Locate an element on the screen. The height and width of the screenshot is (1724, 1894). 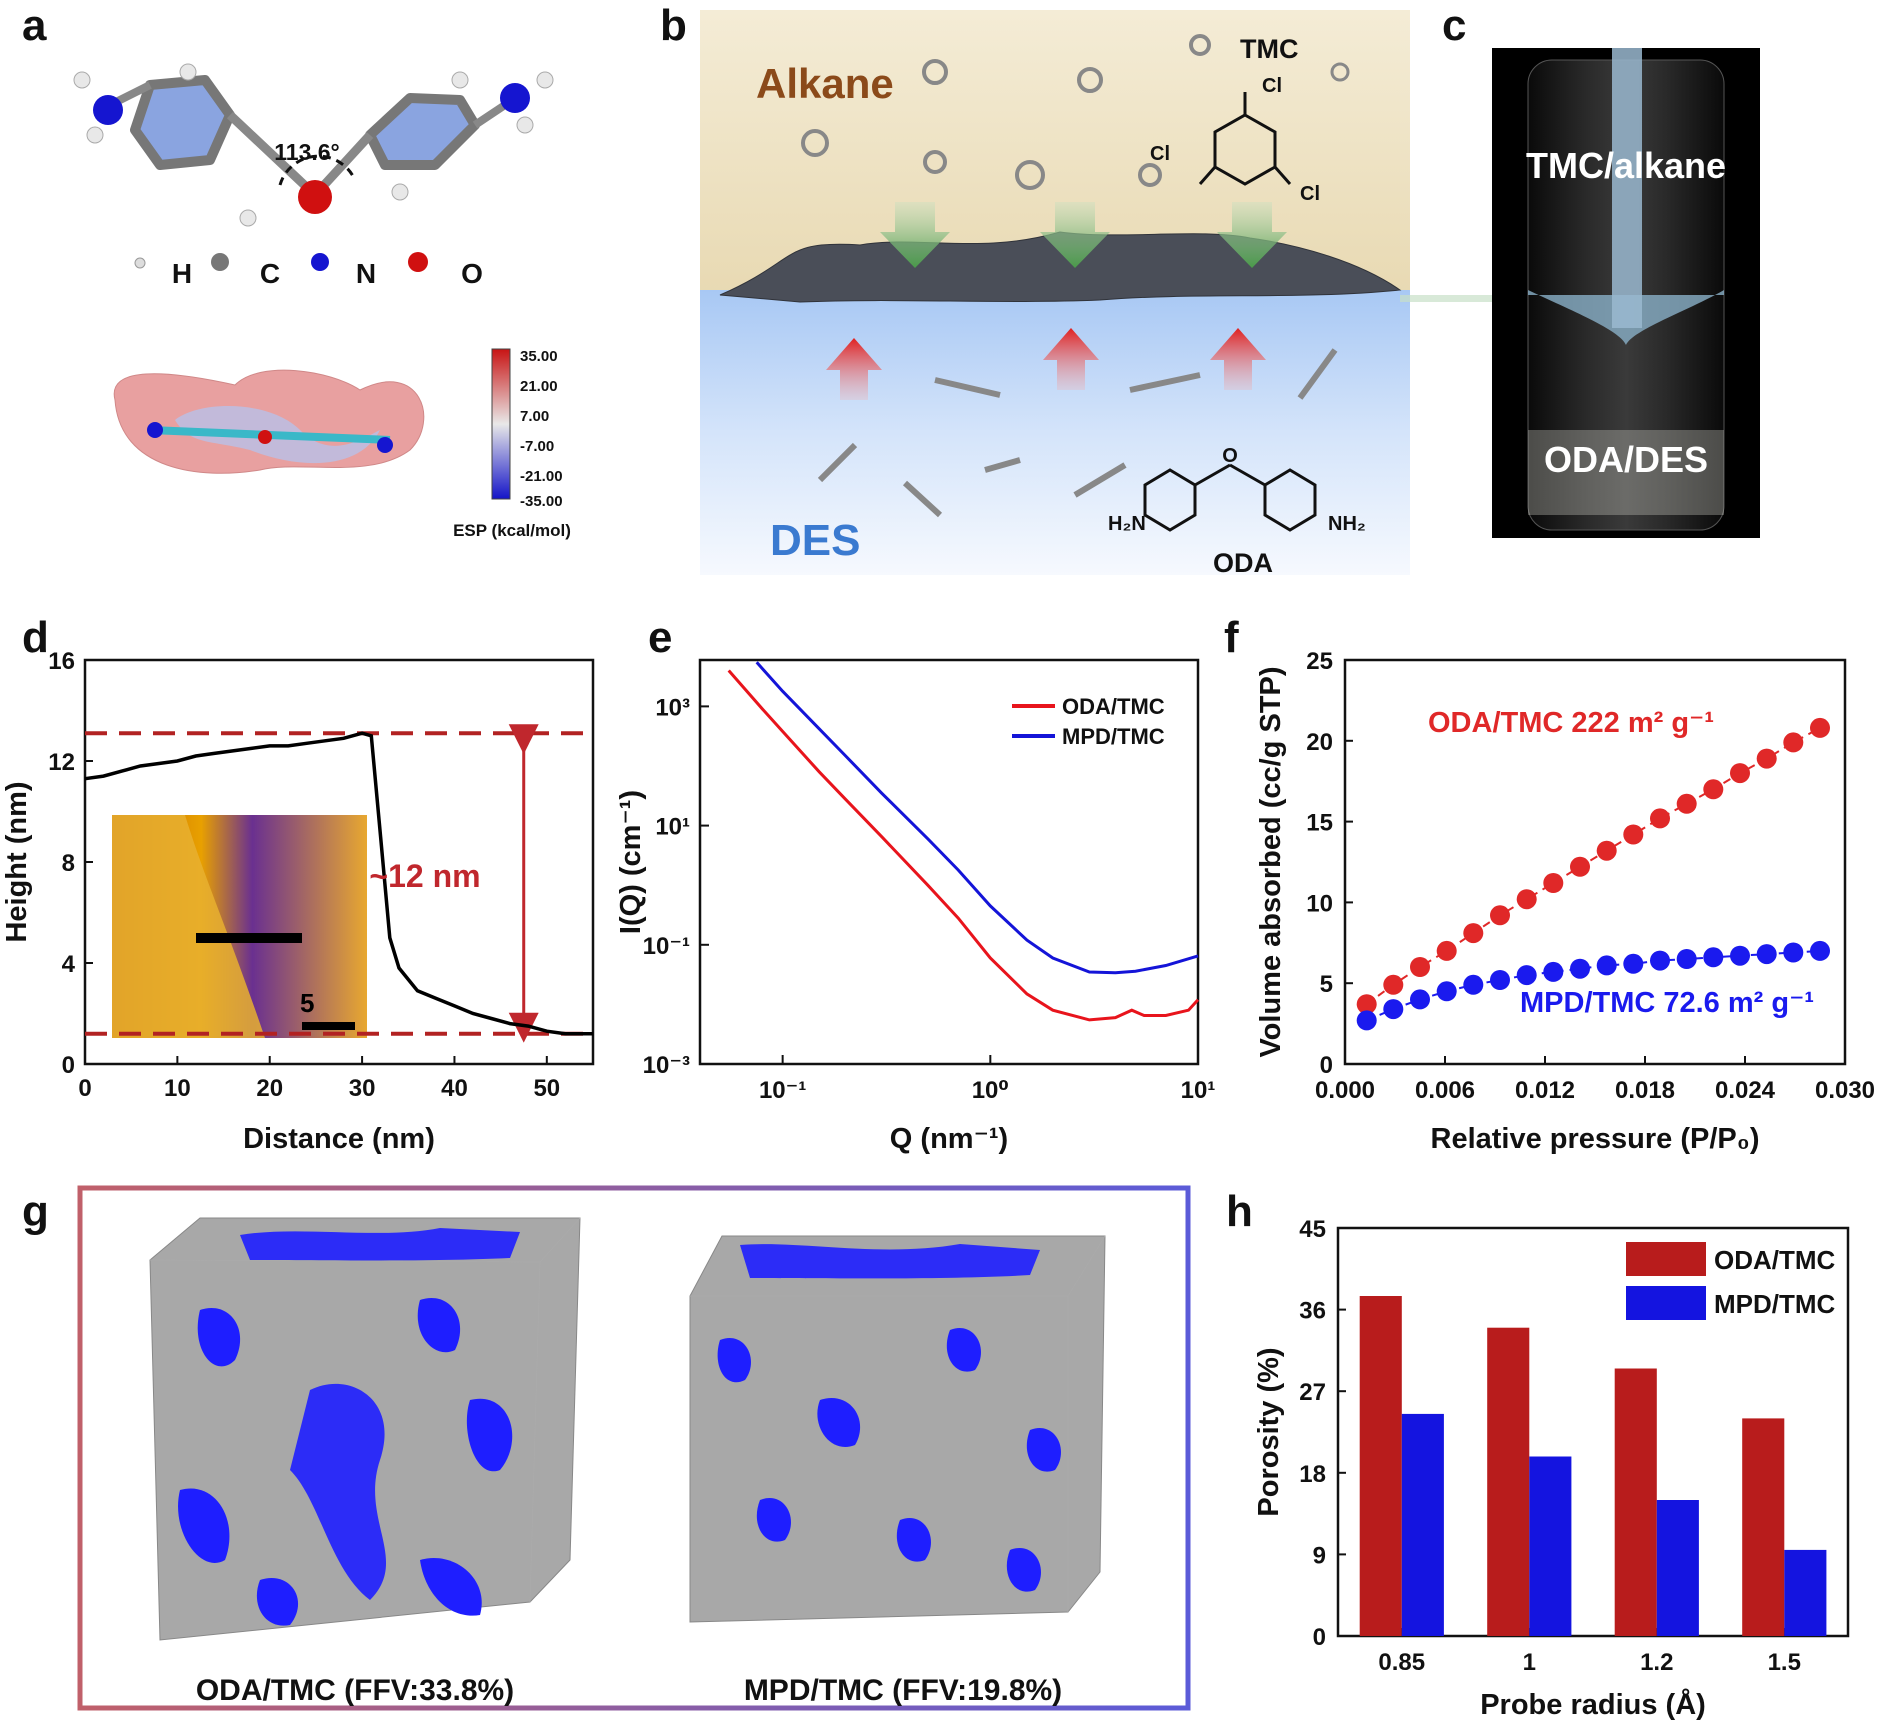
y-tick-label: 45 is located at coordinates (1312, 1229).